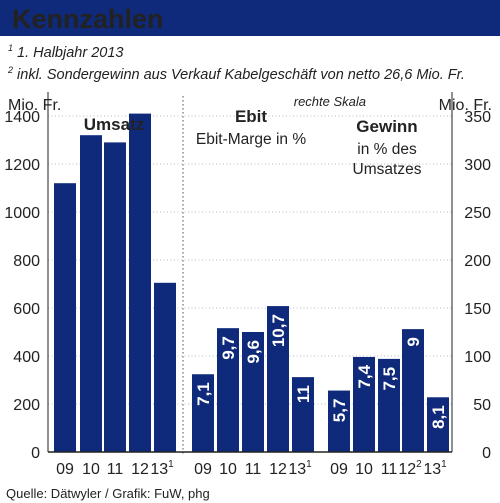 This screenshot has width=500, height=503. Describe the element at coordinates (477, 117) in the screenshot. I see `right-tick-label: 350` at that location.